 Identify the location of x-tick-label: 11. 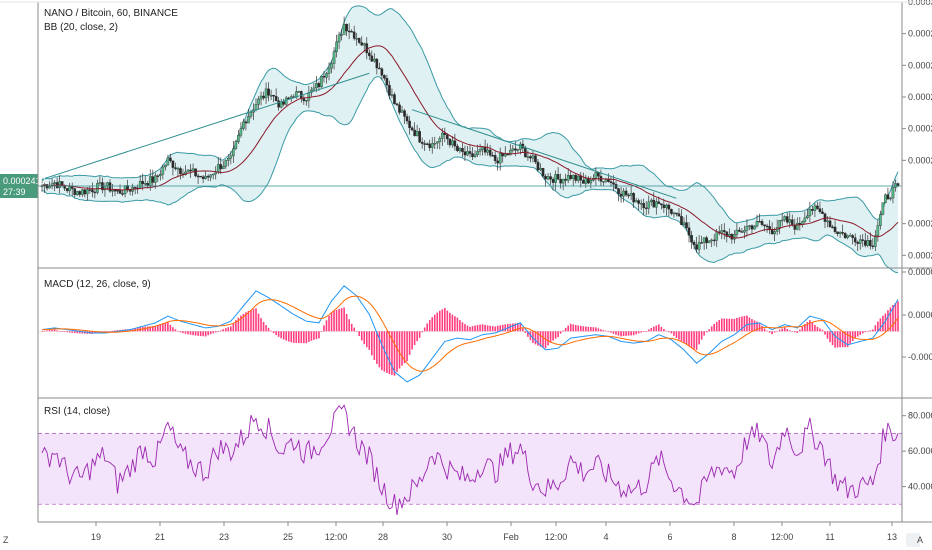
(829, 537).